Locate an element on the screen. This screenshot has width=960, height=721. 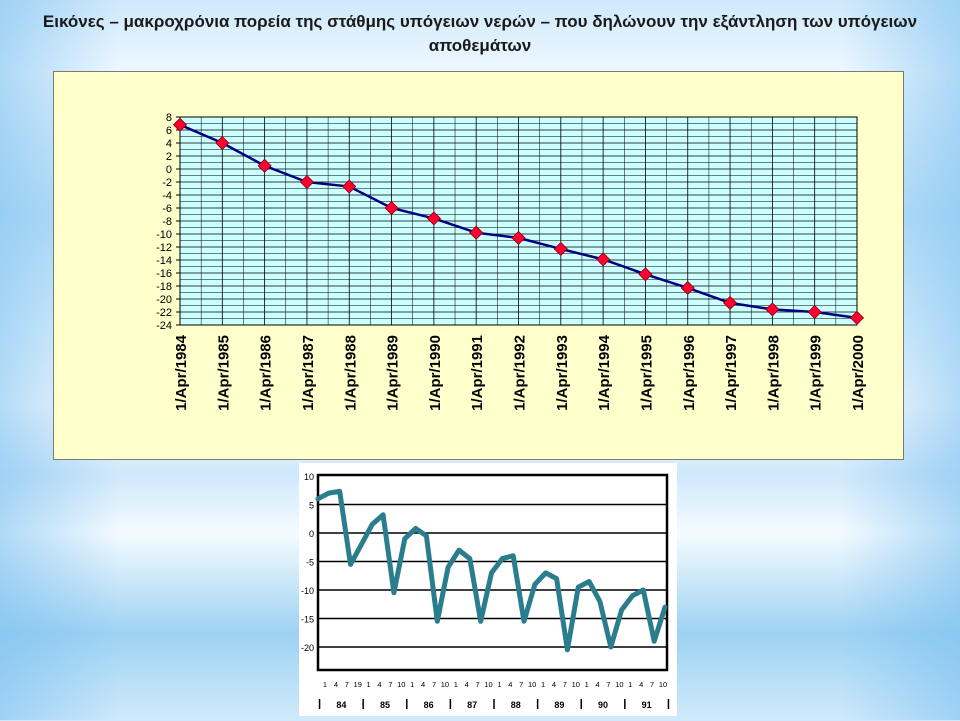
bottom-y-tick-label: 0 is located at coordinates (311, 534).